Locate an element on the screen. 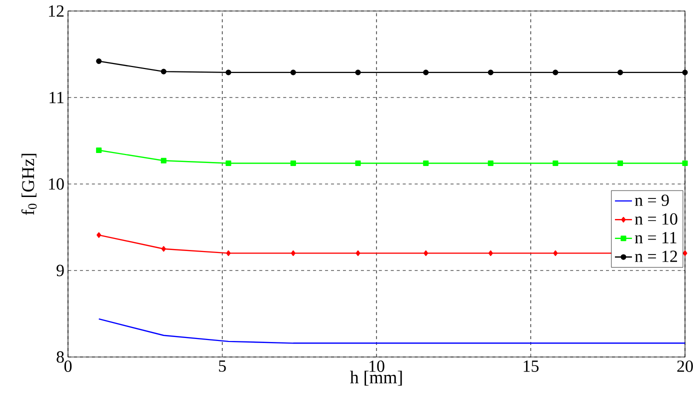 Image resolution: width=693 pixels, height=414 pixels. y-tick-label: 10 is located at coordinates (56, 184).